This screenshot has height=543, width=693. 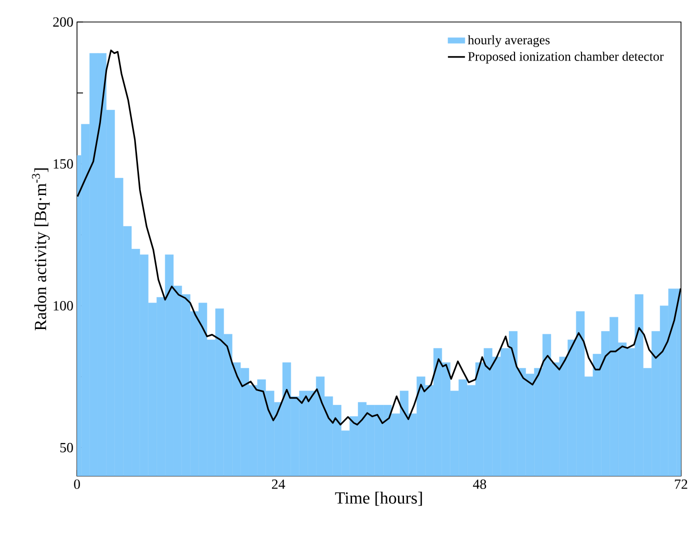 I want to click on legend-label: Proposed ionization chamber detector, so click(x=566, y=58).